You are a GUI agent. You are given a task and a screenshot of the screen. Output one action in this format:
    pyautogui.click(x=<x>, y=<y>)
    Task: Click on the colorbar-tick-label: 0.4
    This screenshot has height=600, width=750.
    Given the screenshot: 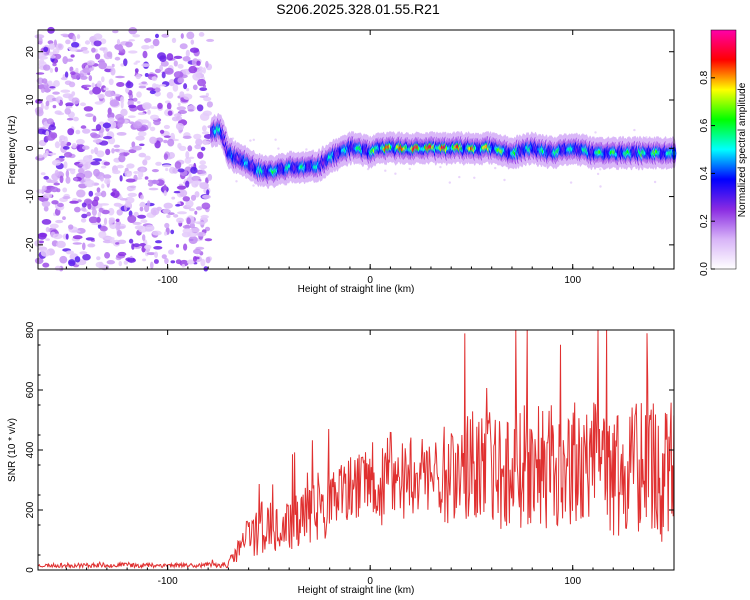 What is the action you would take?
    pyautogui.click(x=704, y=173)
    